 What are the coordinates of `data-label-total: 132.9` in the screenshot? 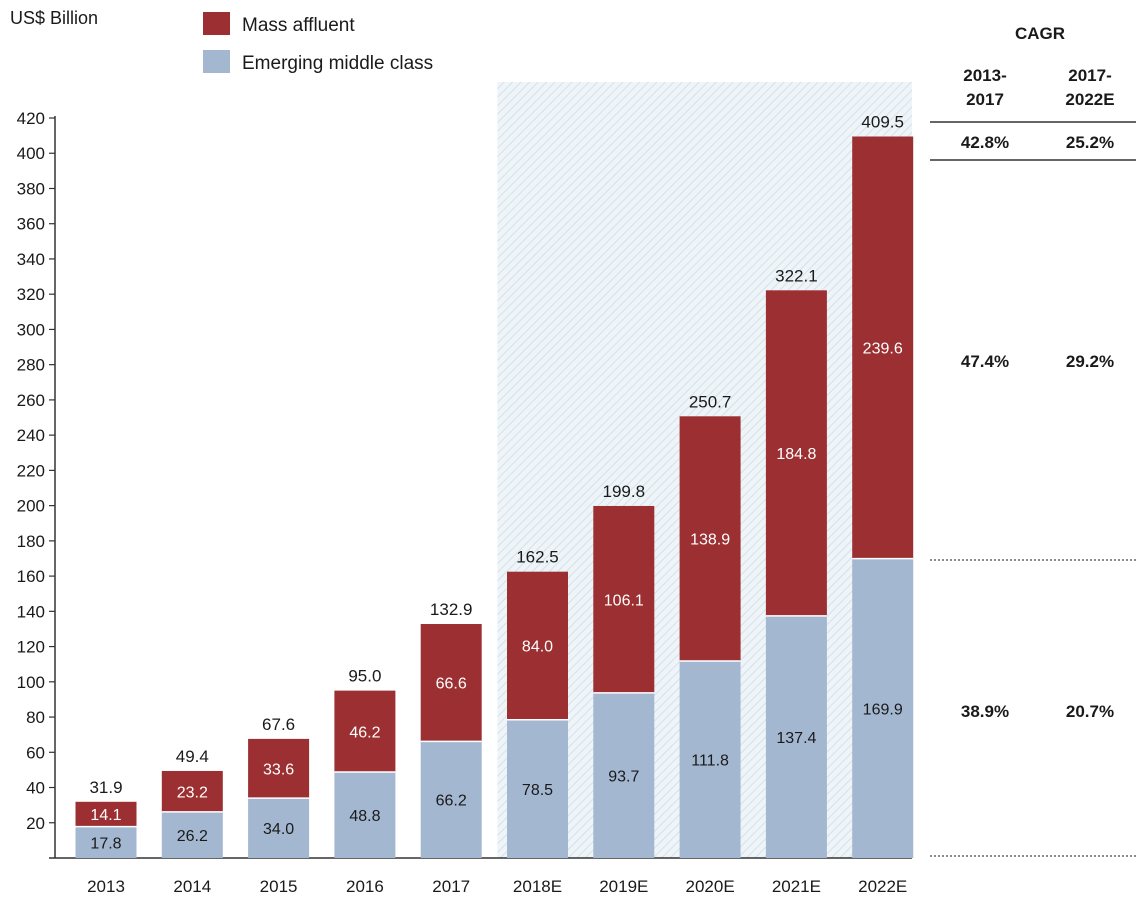 It's located at (451, 609).